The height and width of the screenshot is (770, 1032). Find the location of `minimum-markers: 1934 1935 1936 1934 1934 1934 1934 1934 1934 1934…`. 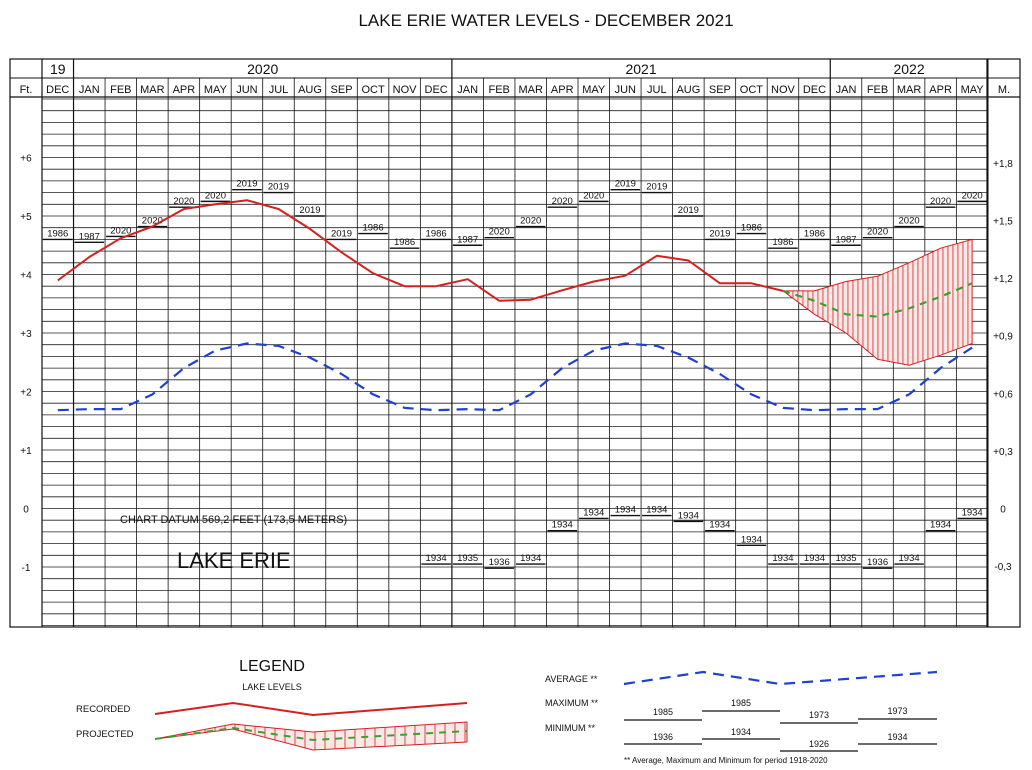

minimum-markers: 1934 1935 1936 1934 1934 1934 1934 1934 1934 1934… is located at coordinates (704, 537).